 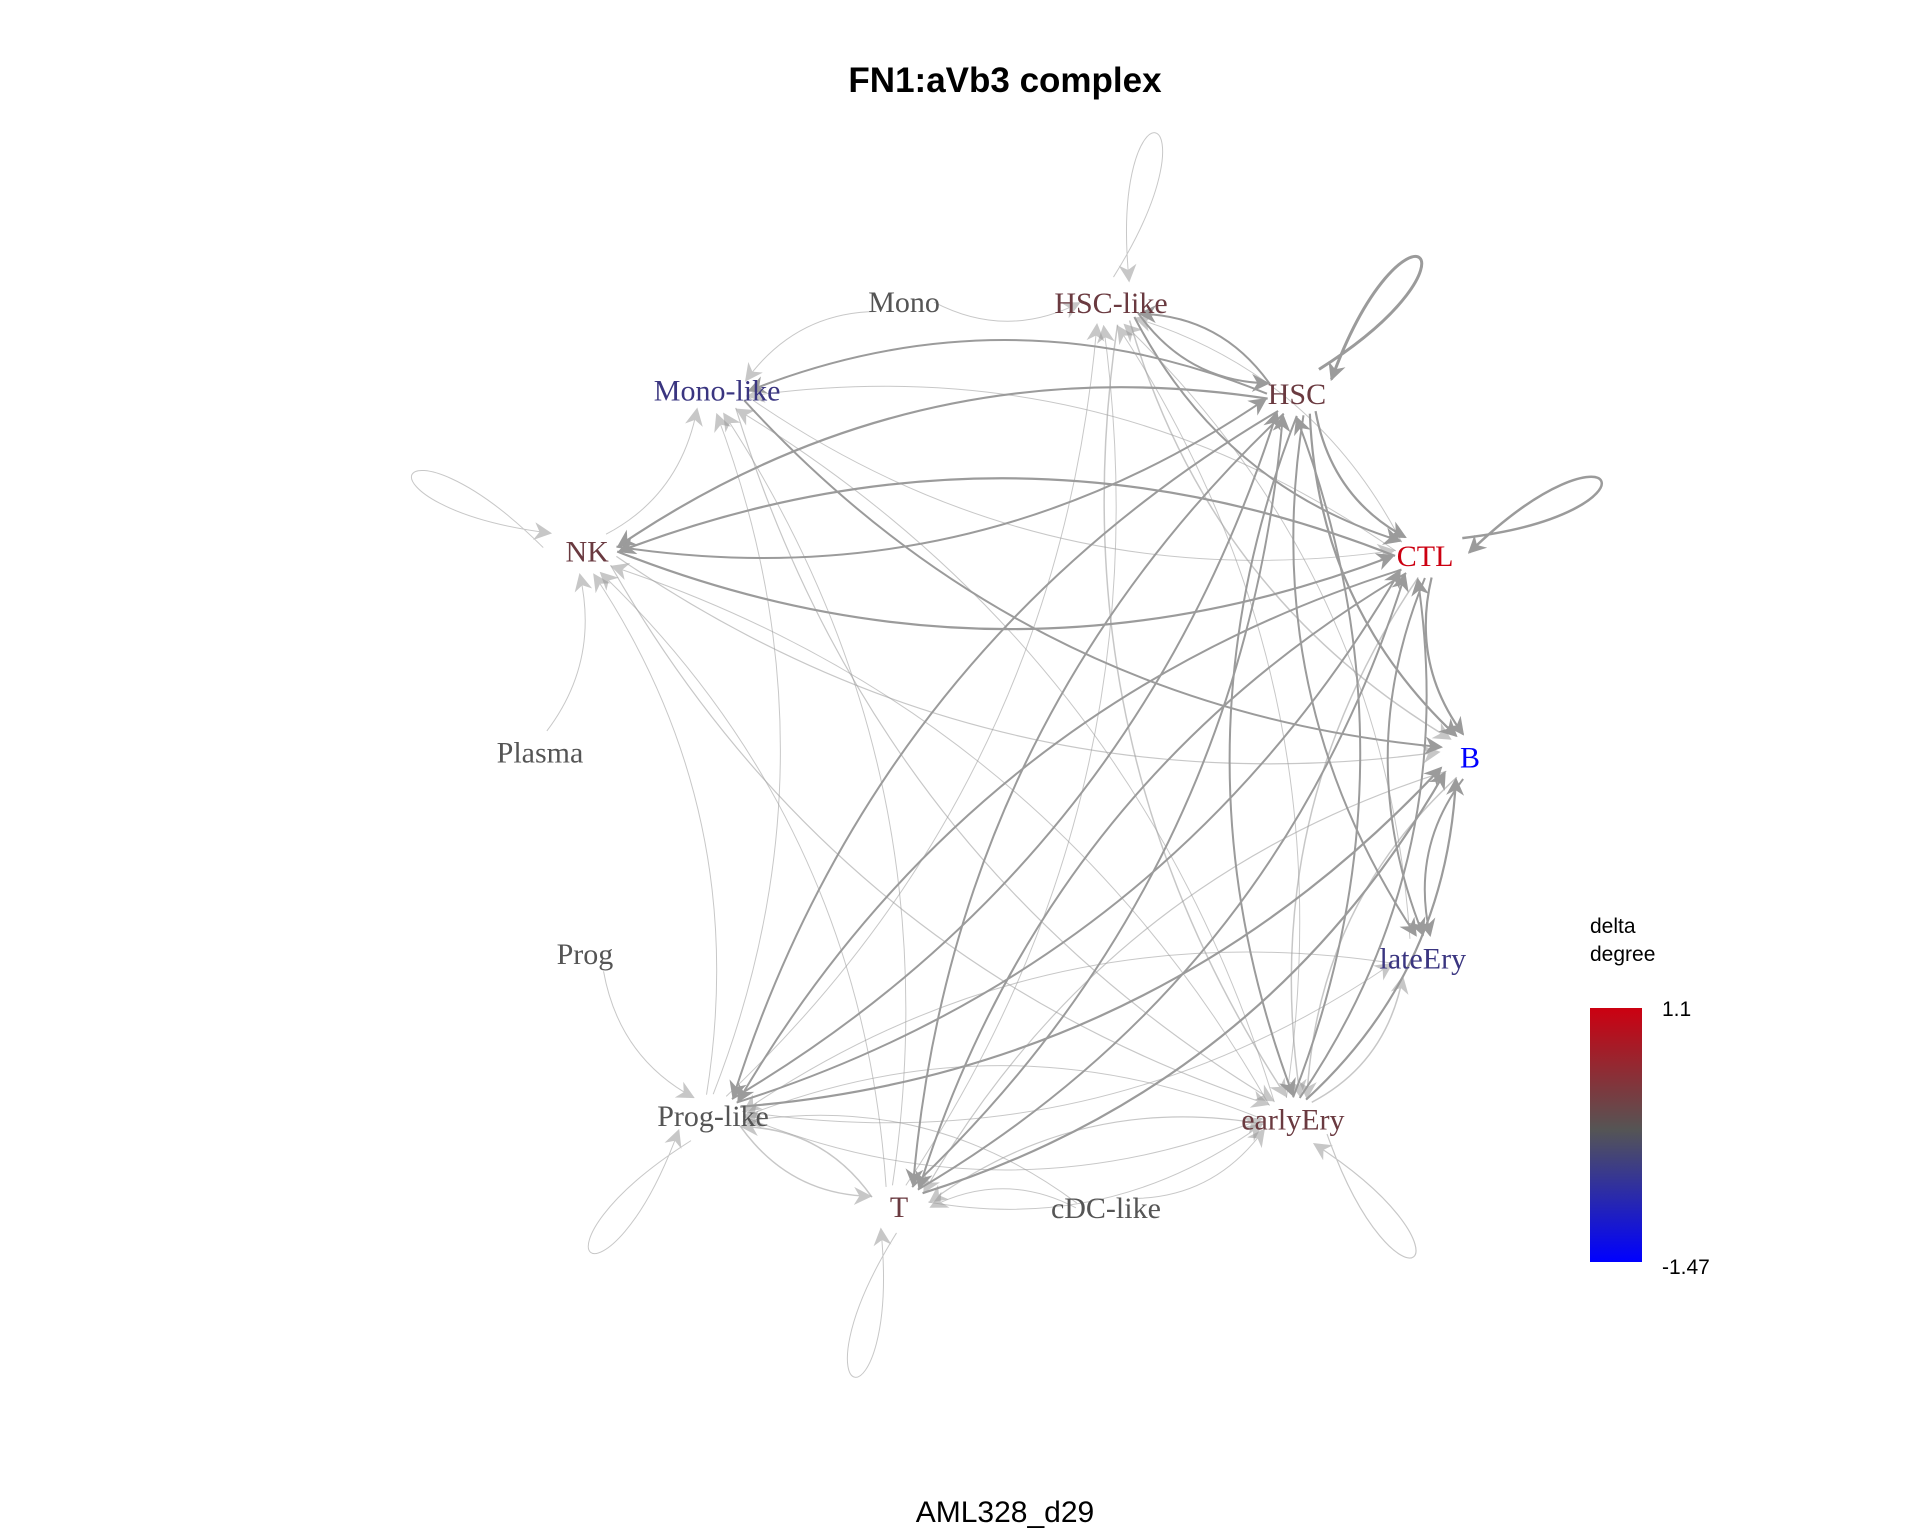 What do you see at coordinates (1406, 757) in the screenshot?
I see `edge-ctl-to-lateery` at bounding box center [1406, 757].